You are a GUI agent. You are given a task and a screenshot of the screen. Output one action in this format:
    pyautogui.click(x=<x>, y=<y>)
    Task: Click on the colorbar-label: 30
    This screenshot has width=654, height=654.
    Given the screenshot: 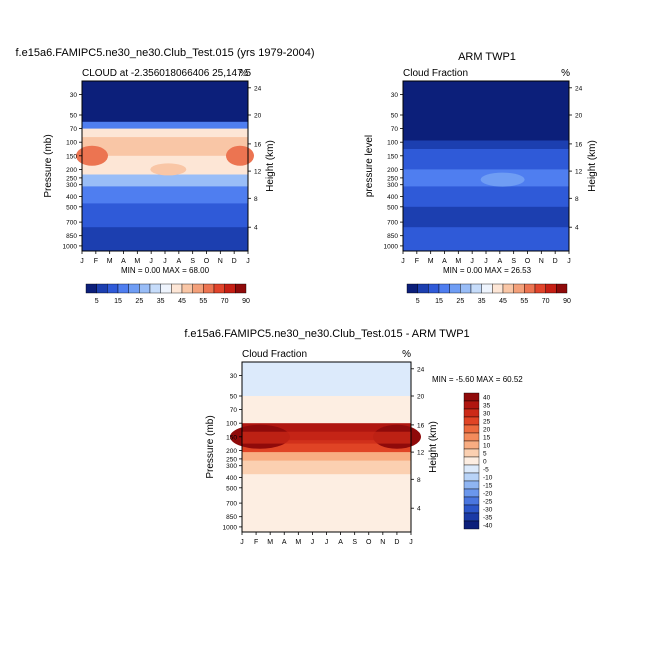 What is the action you would take?
    pyautogui.click(x=487, y=414)
    